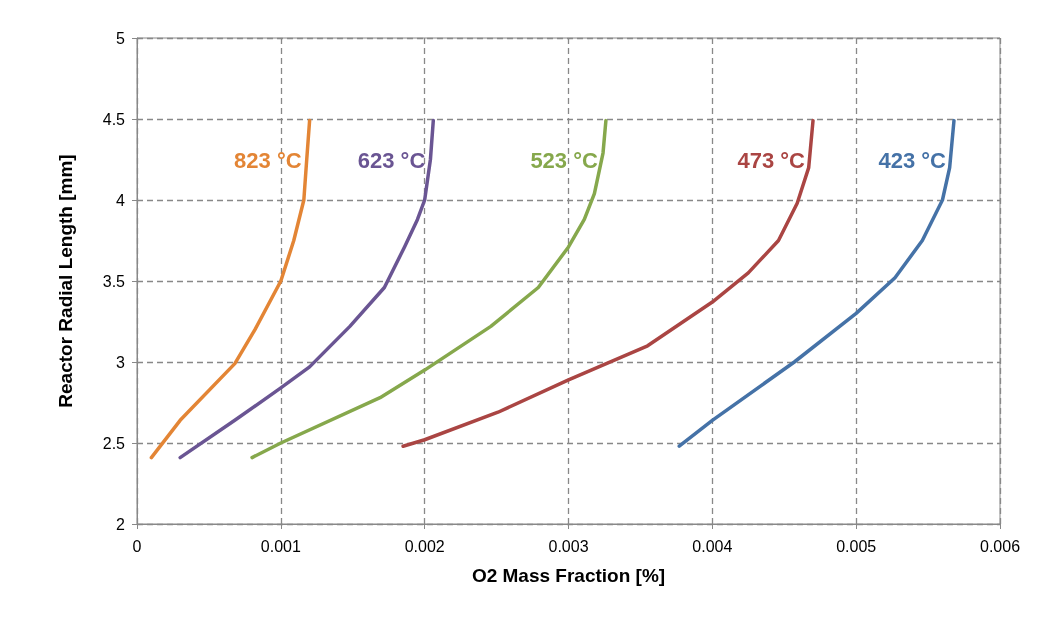  Describe the element at coordinates (121, 38) in the screenshot. I see `y-tick-label: 5` at that location.